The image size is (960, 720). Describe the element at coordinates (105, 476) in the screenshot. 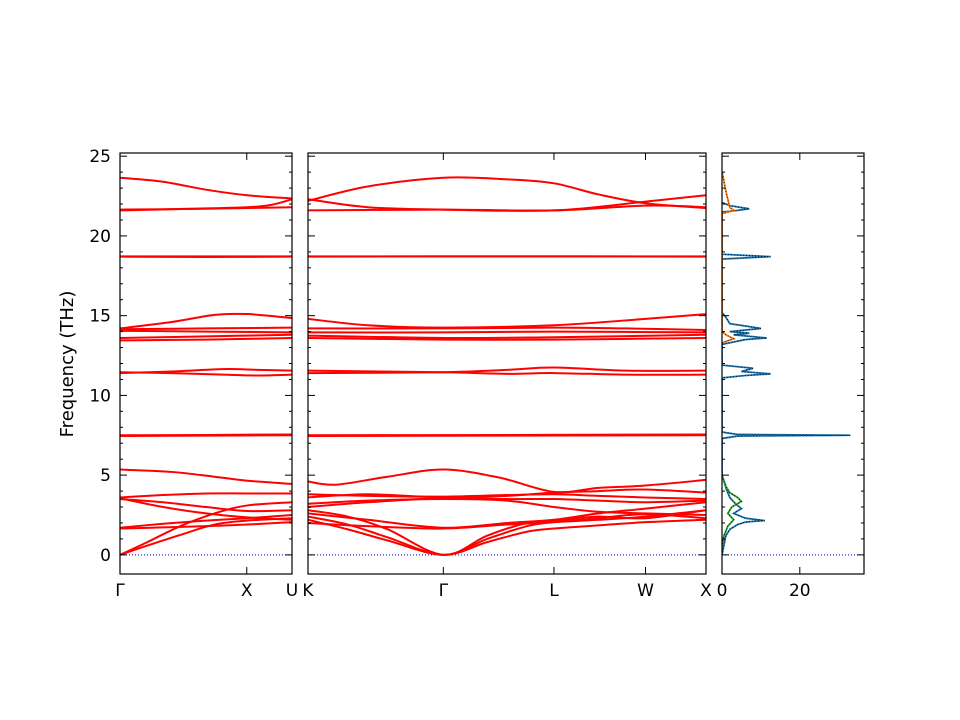

I see `y-tick-label: 5` at that location.